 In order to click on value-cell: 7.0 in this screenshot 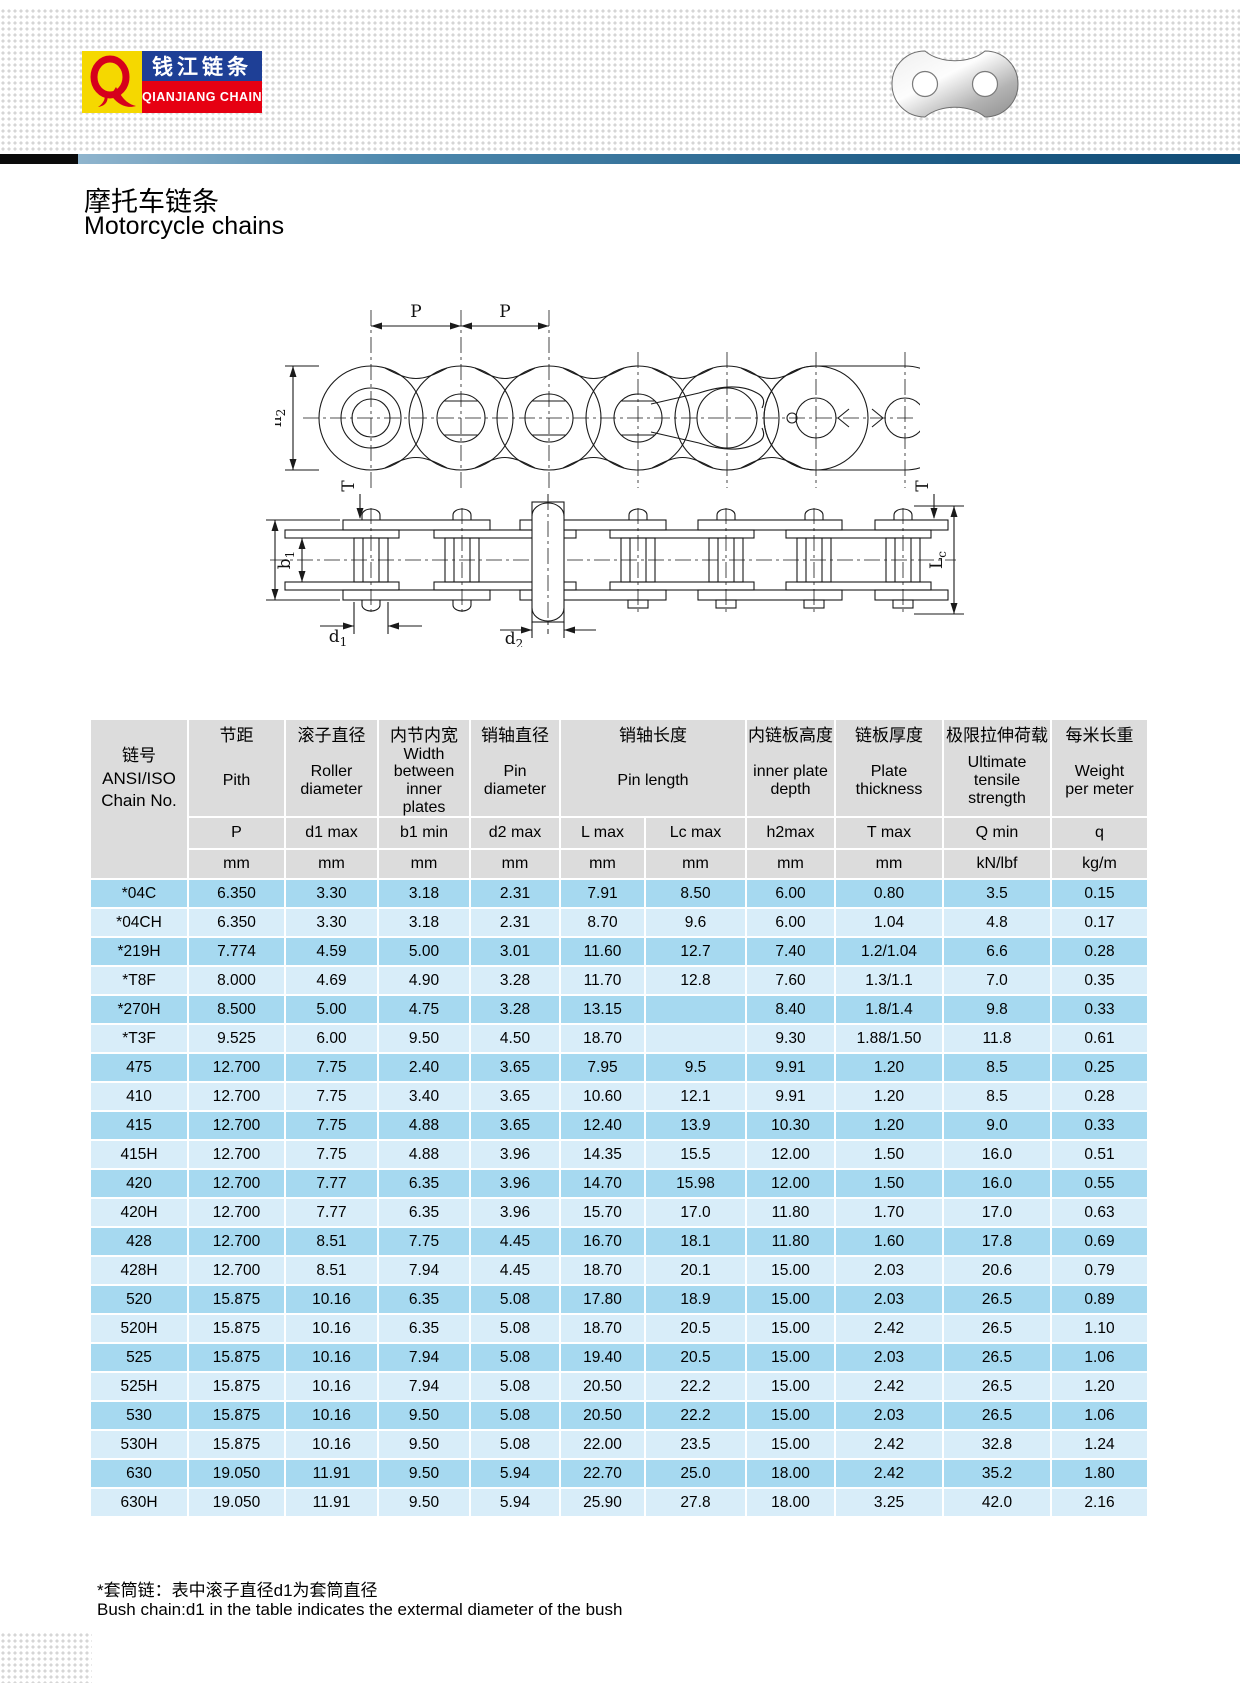, I will do `click(997, 980)`.